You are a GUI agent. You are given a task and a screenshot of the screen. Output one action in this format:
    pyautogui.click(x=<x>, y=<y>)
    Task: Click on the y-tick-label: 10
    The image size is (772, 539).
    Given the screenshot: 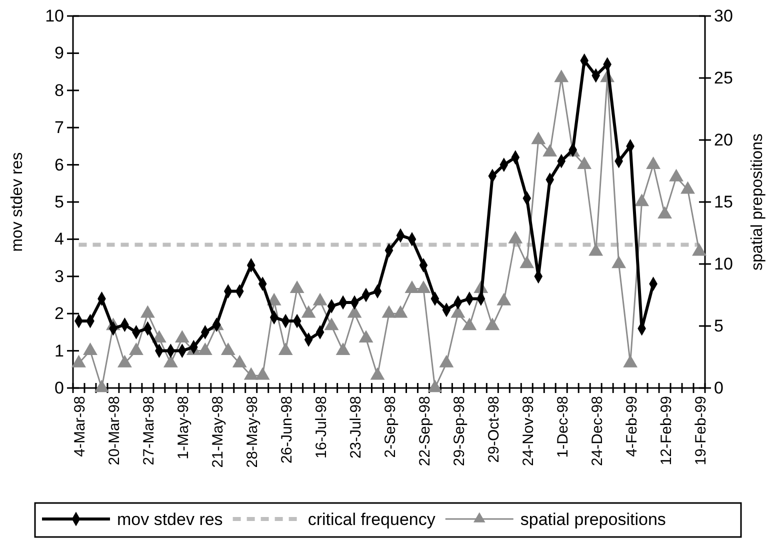 What is the action you would take?
    pyautogui.click(x=54, y=16)
    